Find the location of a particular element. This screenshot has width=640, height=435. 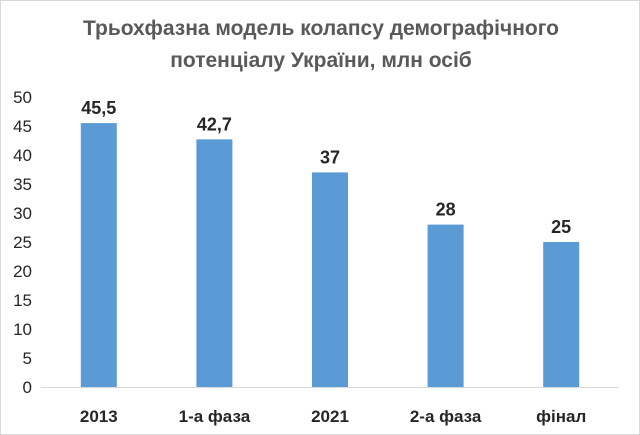

category-label-1: 1-а фаза is located at coordinates (215, 416).